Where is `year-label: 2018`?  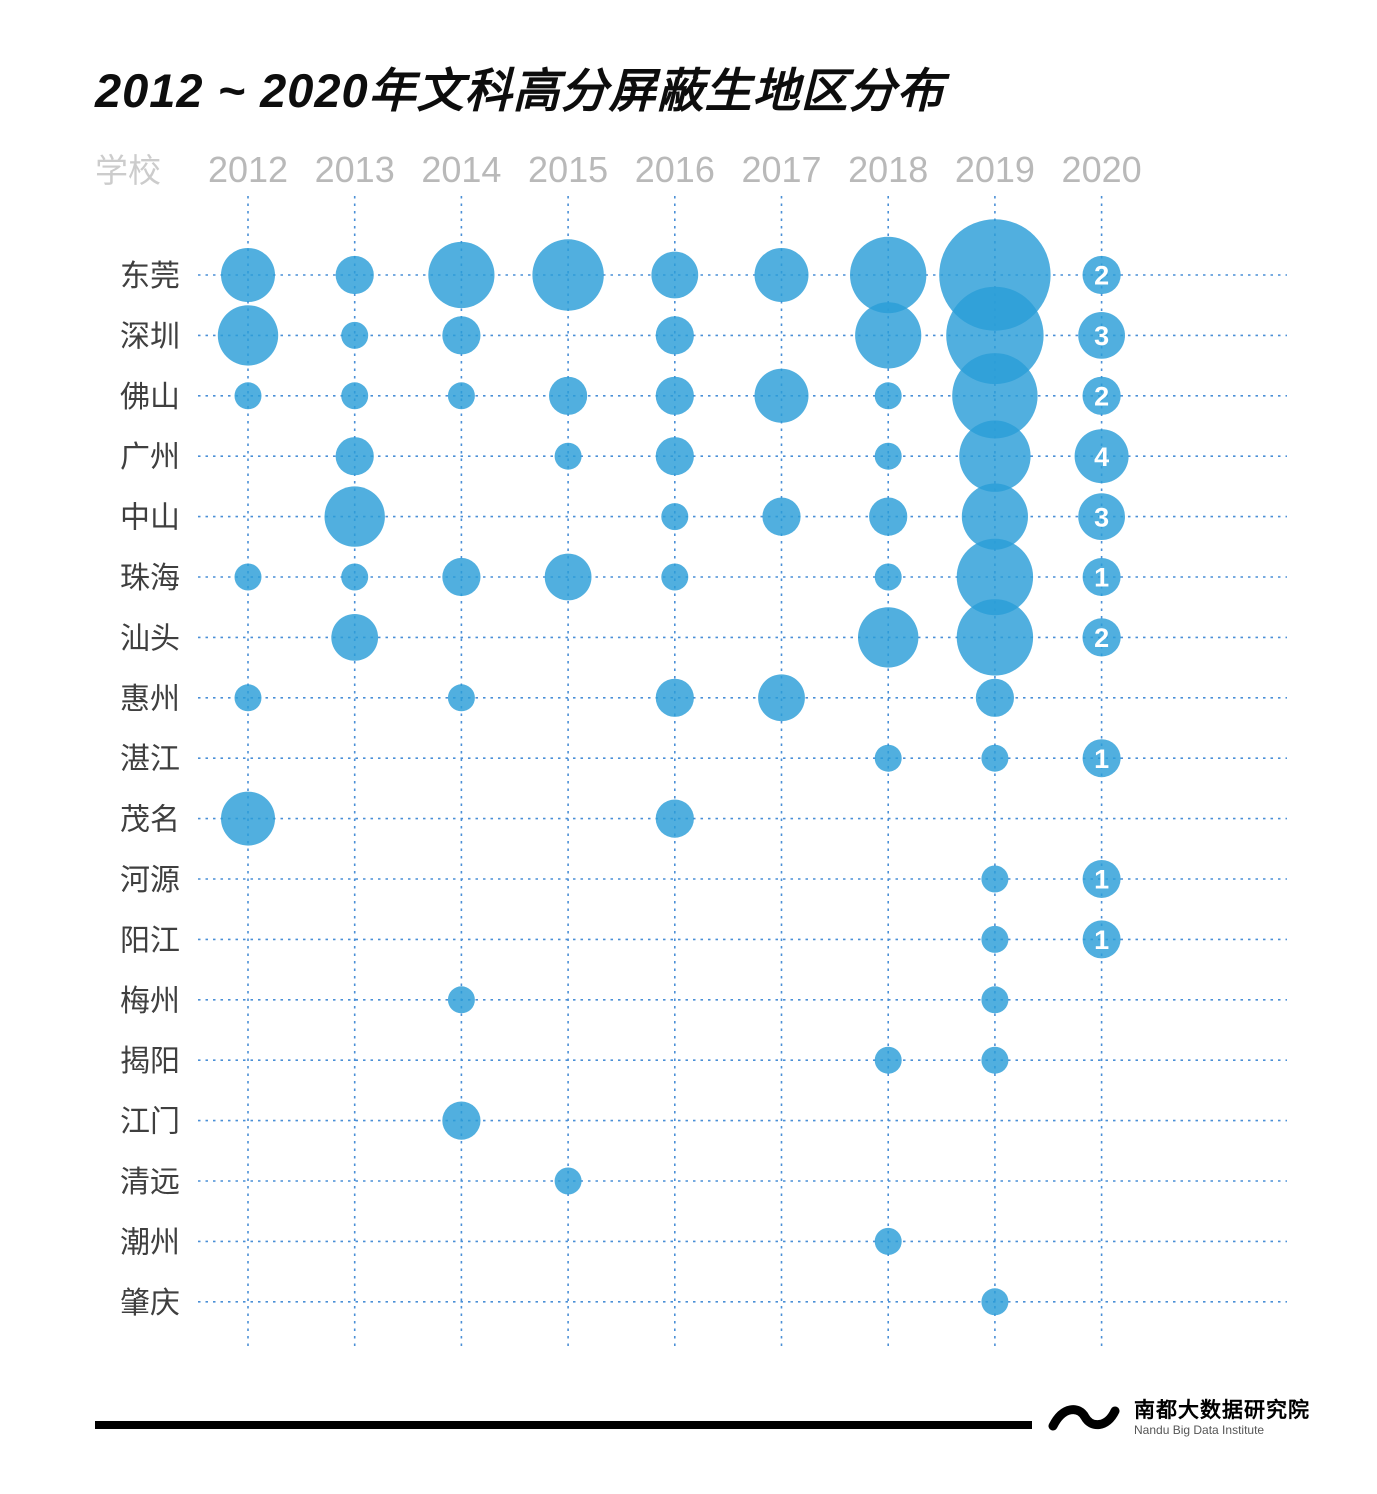
year-label: 2018 is located at coordinates (888, 169).